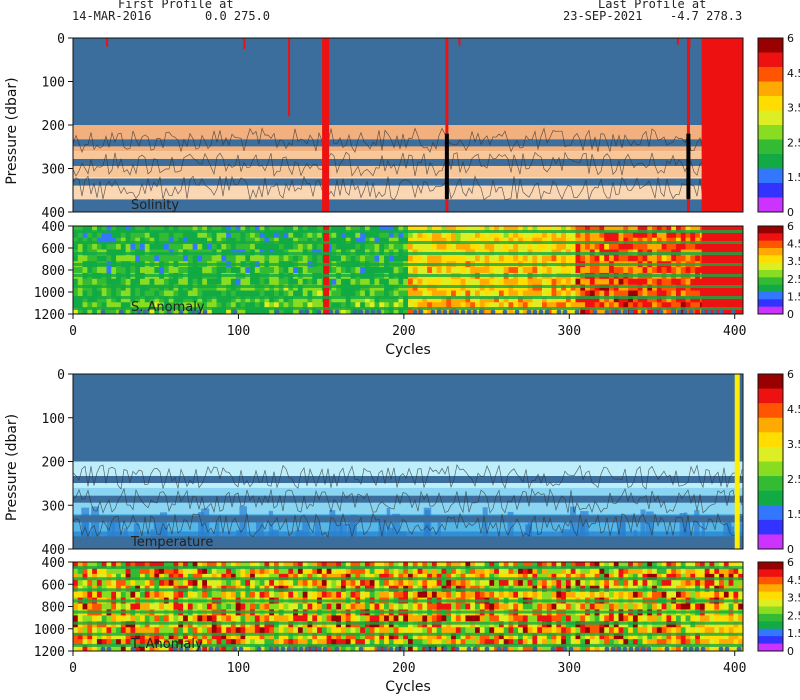 The width and height of the screenshot is (800, 700). What do you see at coordinates (408, 612) in the screenshot?
I see `profile-band` at bounding box center [408, 612].